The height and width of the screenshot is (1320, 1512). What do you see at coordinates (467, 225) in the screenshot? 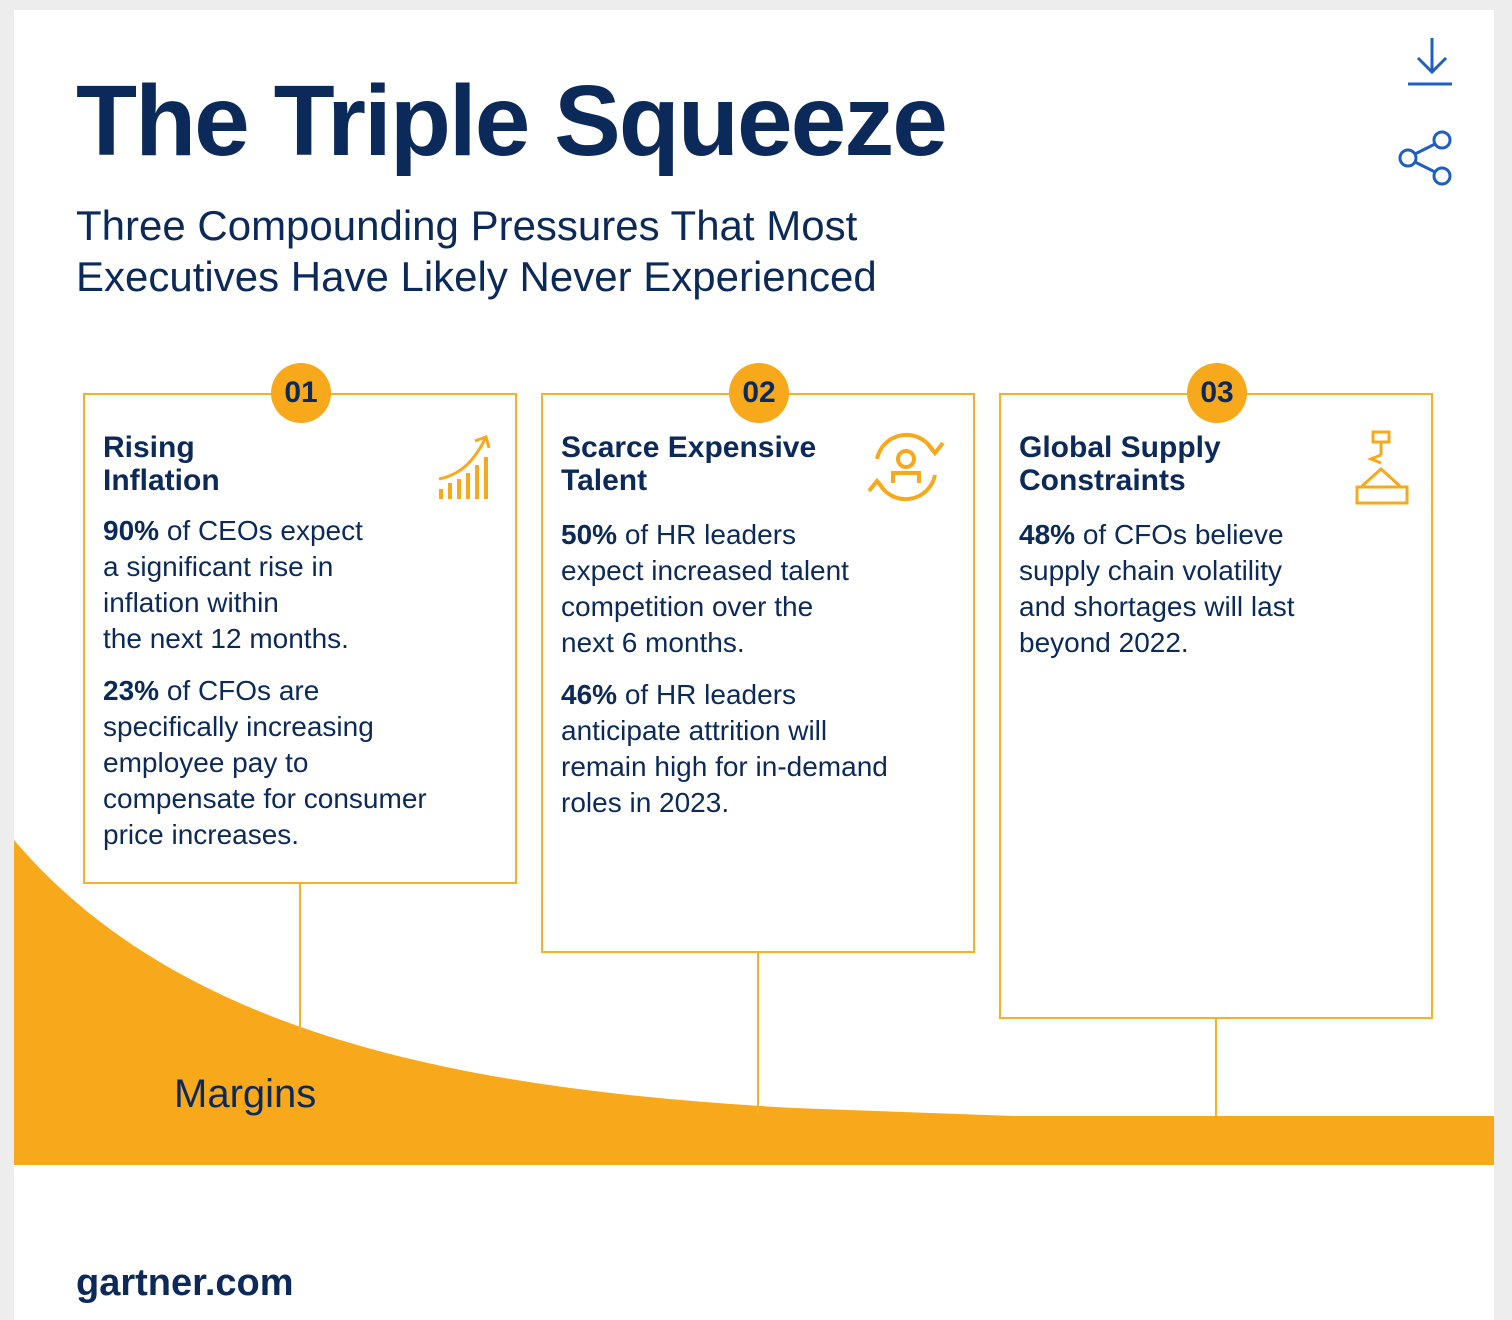
I see `subtitle-line-1: Three Compounding Pressures That Most` at bounding box center [467, 225].